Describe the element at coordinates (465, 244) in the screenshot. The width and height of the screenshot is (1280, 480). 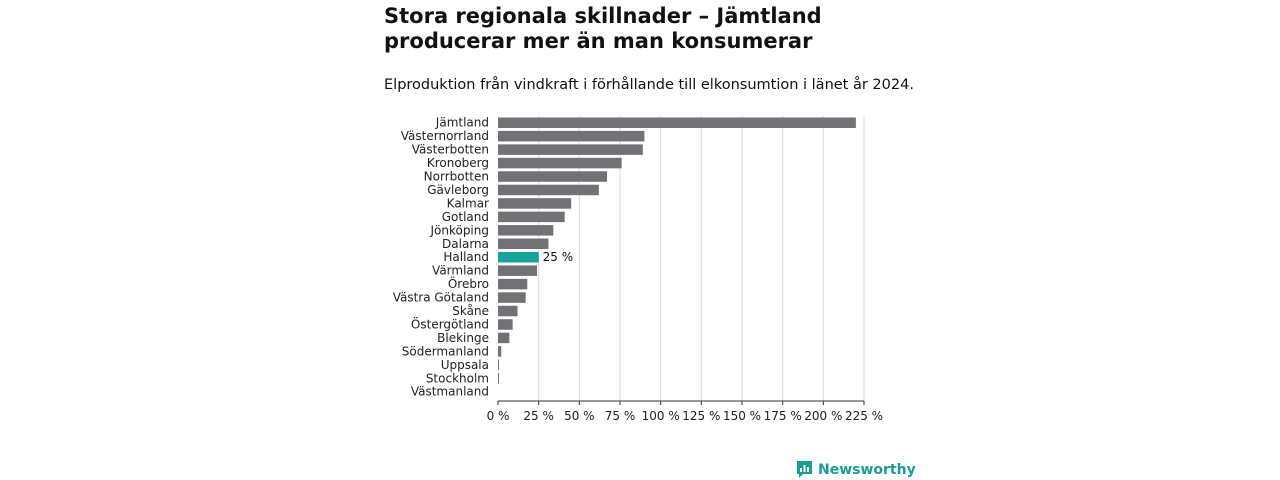
I see `category-label: Dalarna` at that location.